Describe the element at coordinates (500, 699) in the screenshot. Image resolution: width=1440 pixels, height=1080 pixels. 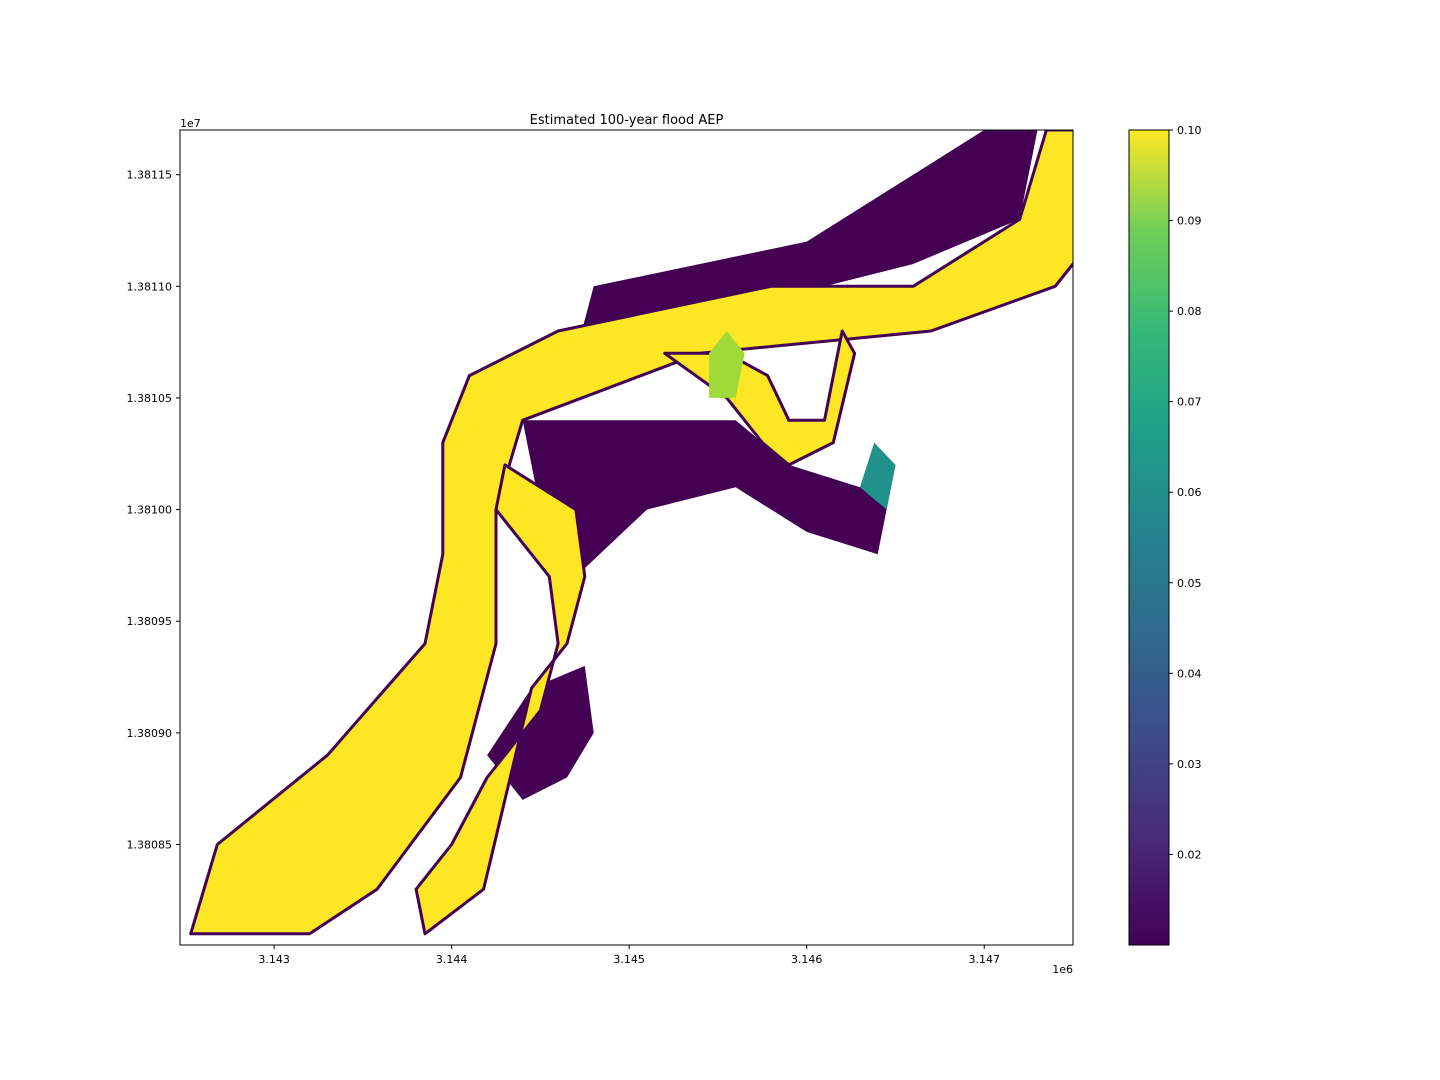
I see `region-side-channel` at that location.